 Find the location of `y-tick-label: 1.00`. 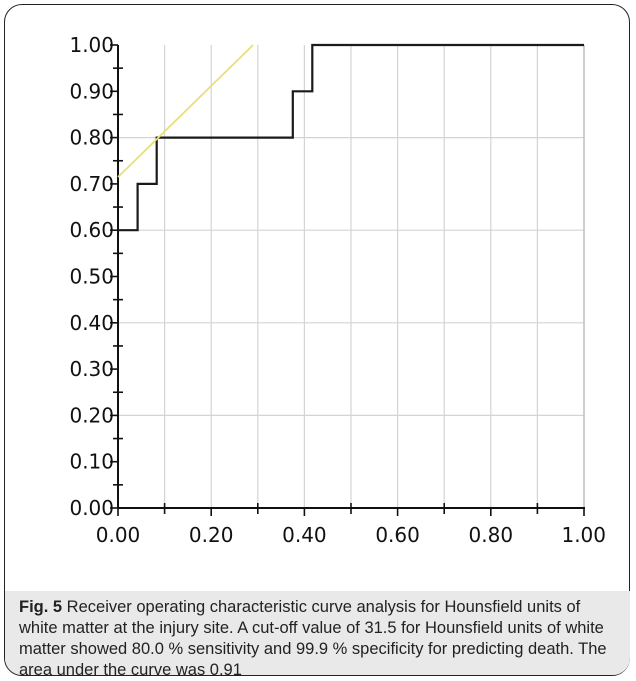

y-tick-label: 1.00 is located at coordinates (91, 45).